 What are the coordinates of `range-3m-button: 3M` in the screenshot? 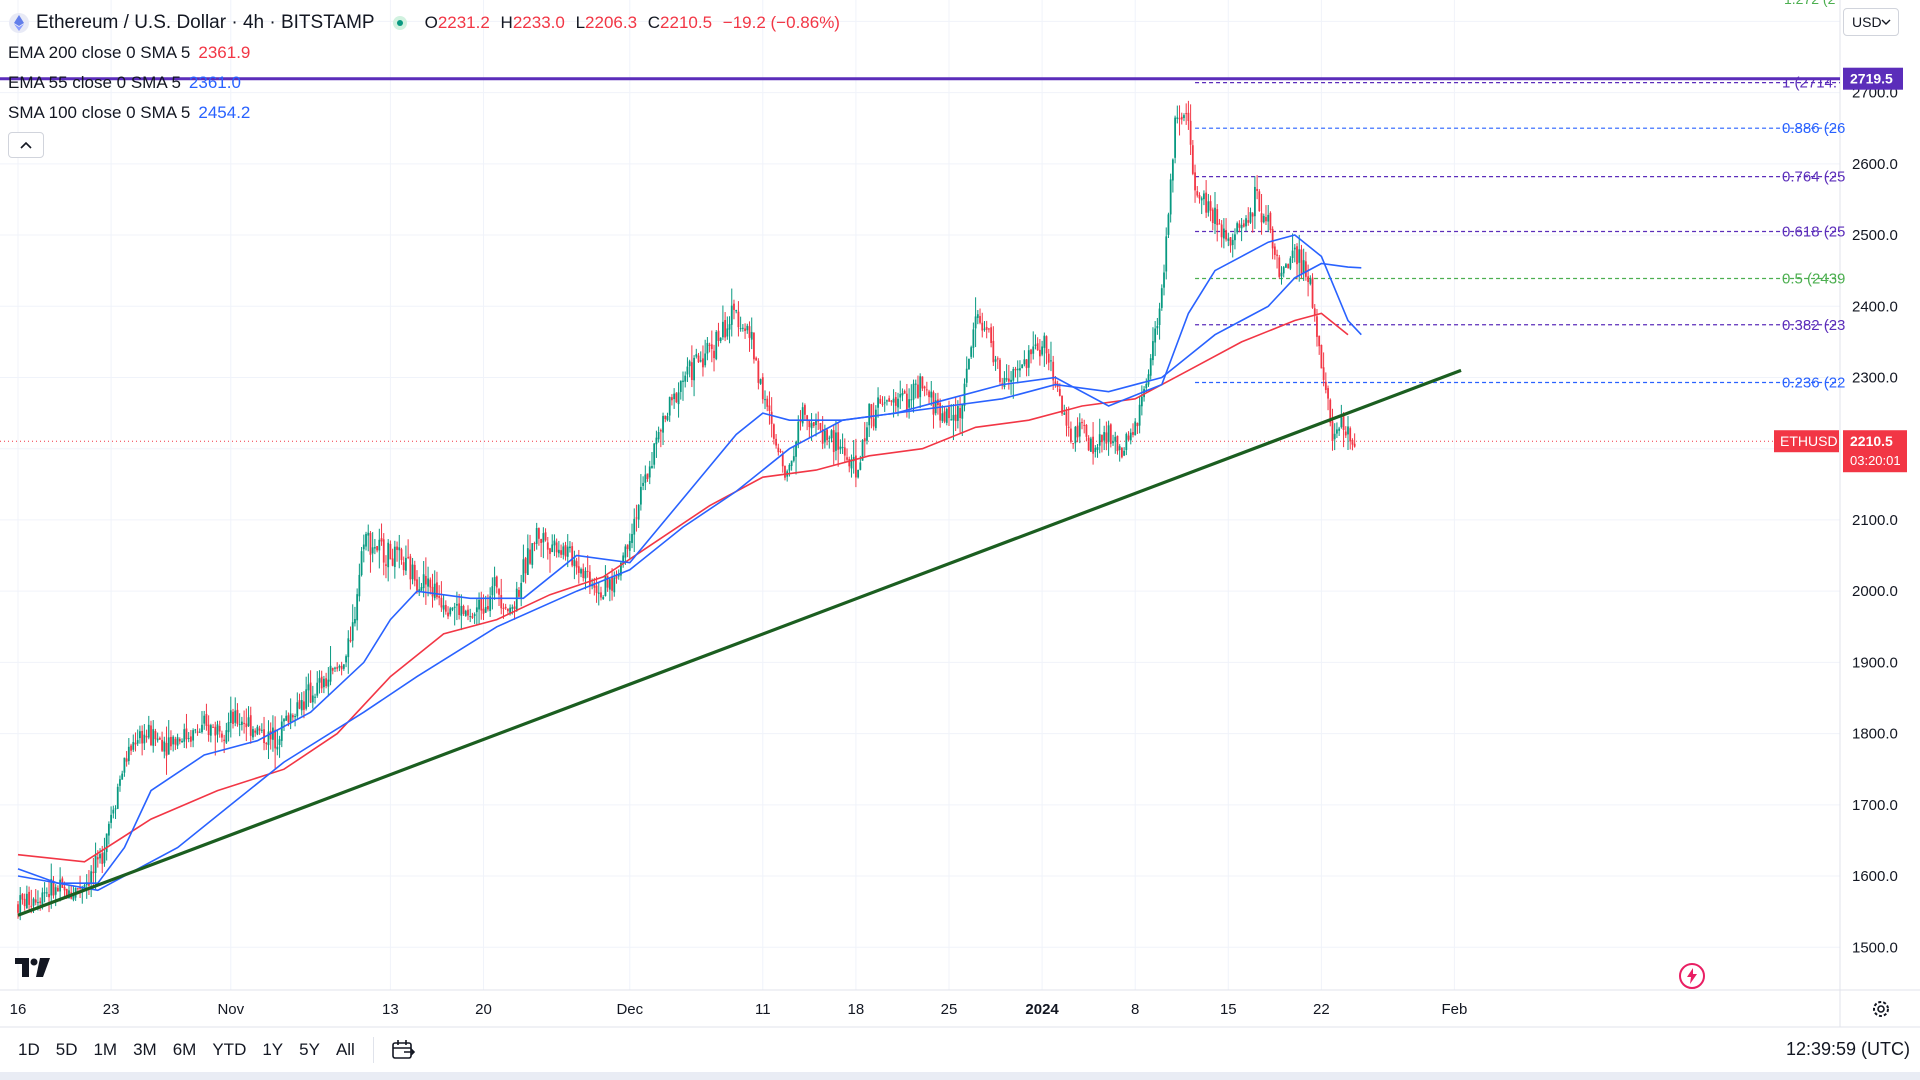 It's located at (145, 1049).